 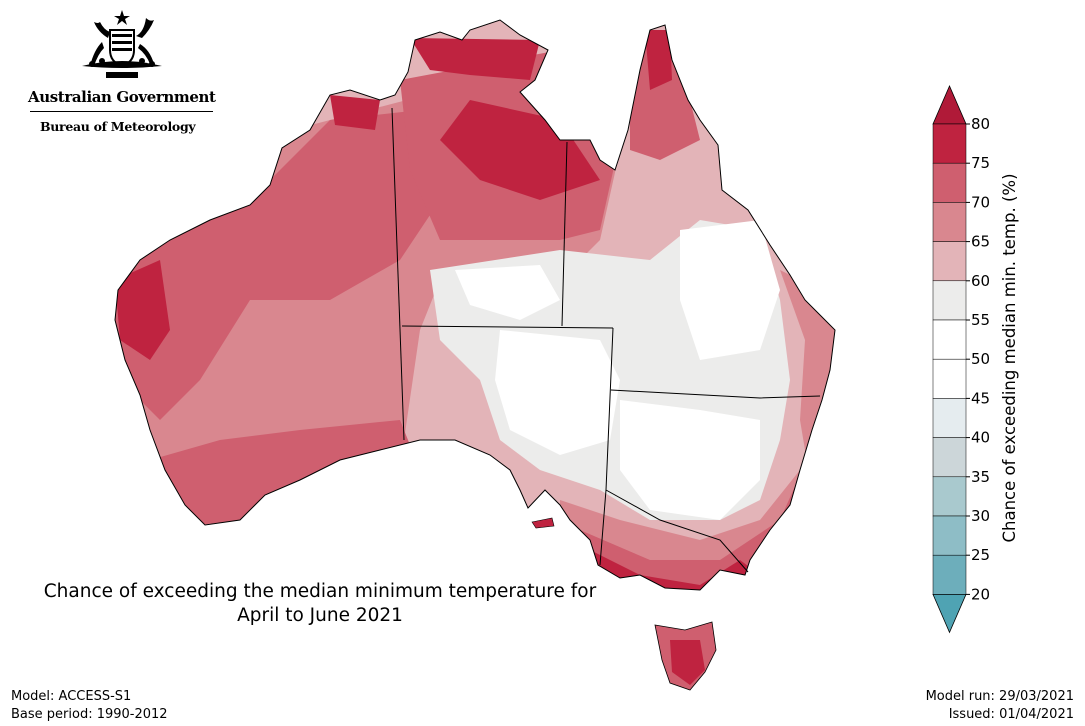 What do you see at coordinates (118, 126) in the screenshot?
I see `agency-name: Bureau of Meteorology` at bounding box center [118, 126].